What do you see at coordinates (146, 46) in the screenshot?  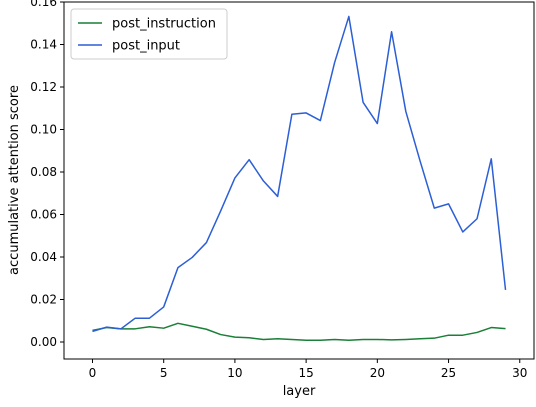 I see `legend-label-post-input: post_input` at bounding box center [146, 46].